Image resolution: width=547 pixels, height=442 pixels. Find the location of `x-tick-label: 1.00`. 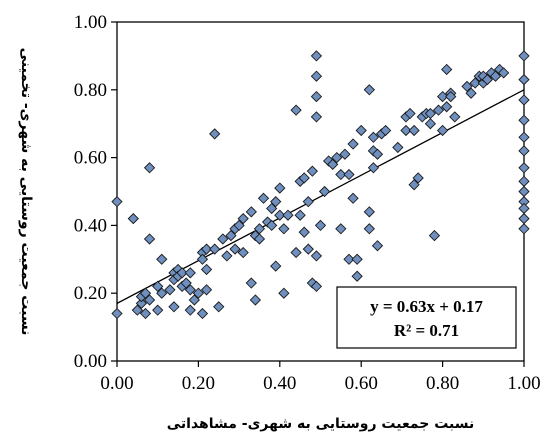

x-tick-label: 1.00 is located at coordinates (523, 383).